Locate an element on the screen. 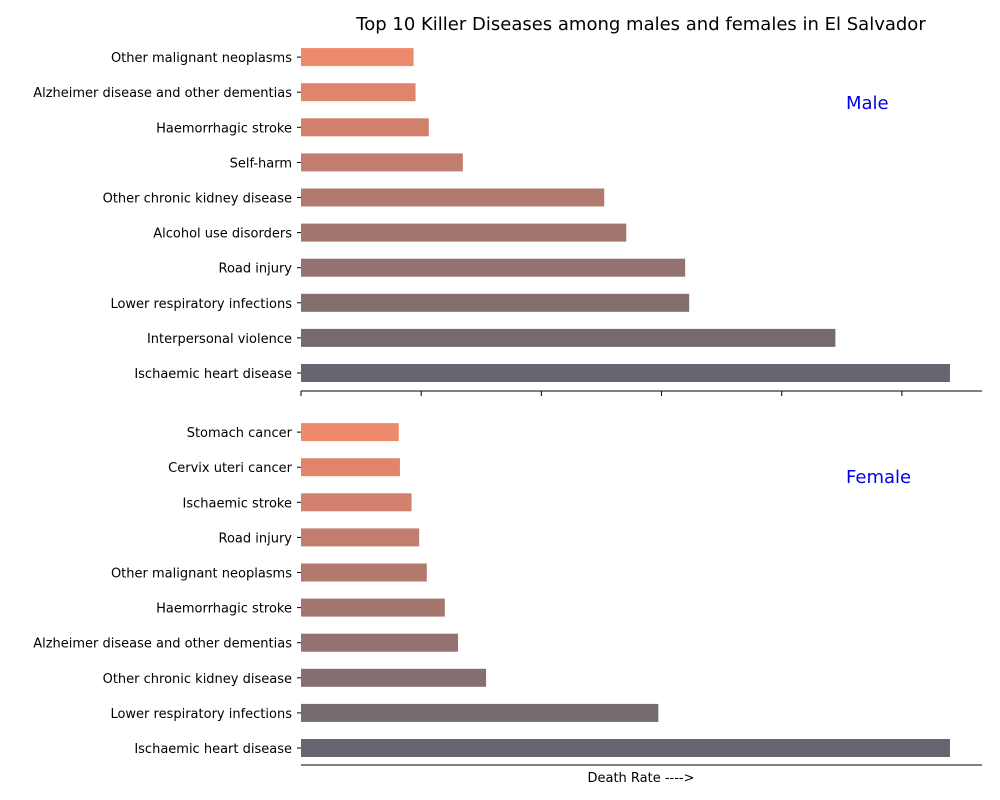  category-label-male-10: Other malignant neoplasms is located at coordinates (201, 58).